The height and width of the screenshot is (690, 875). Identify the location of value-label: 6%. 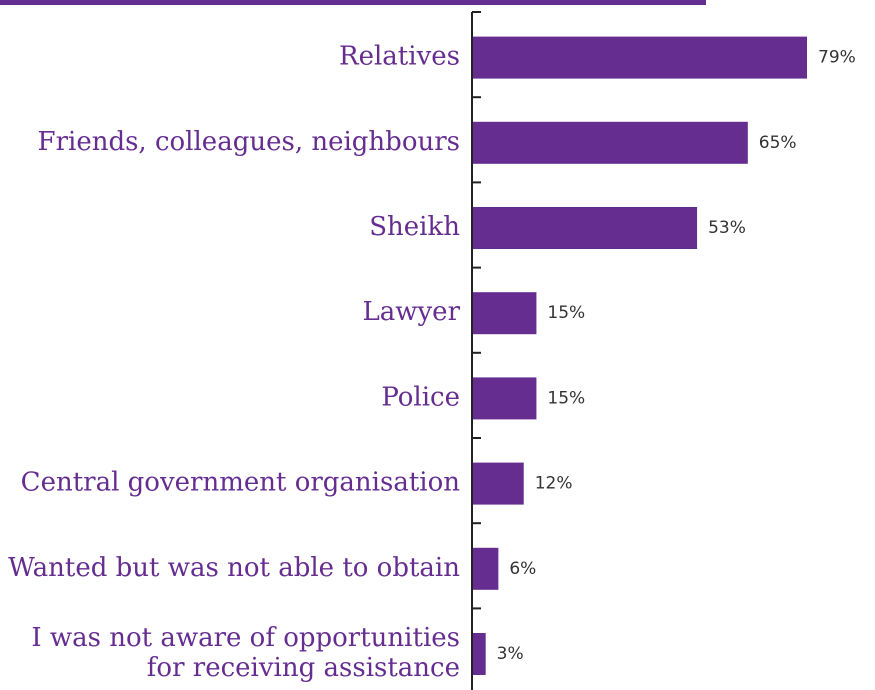
(522, 569).